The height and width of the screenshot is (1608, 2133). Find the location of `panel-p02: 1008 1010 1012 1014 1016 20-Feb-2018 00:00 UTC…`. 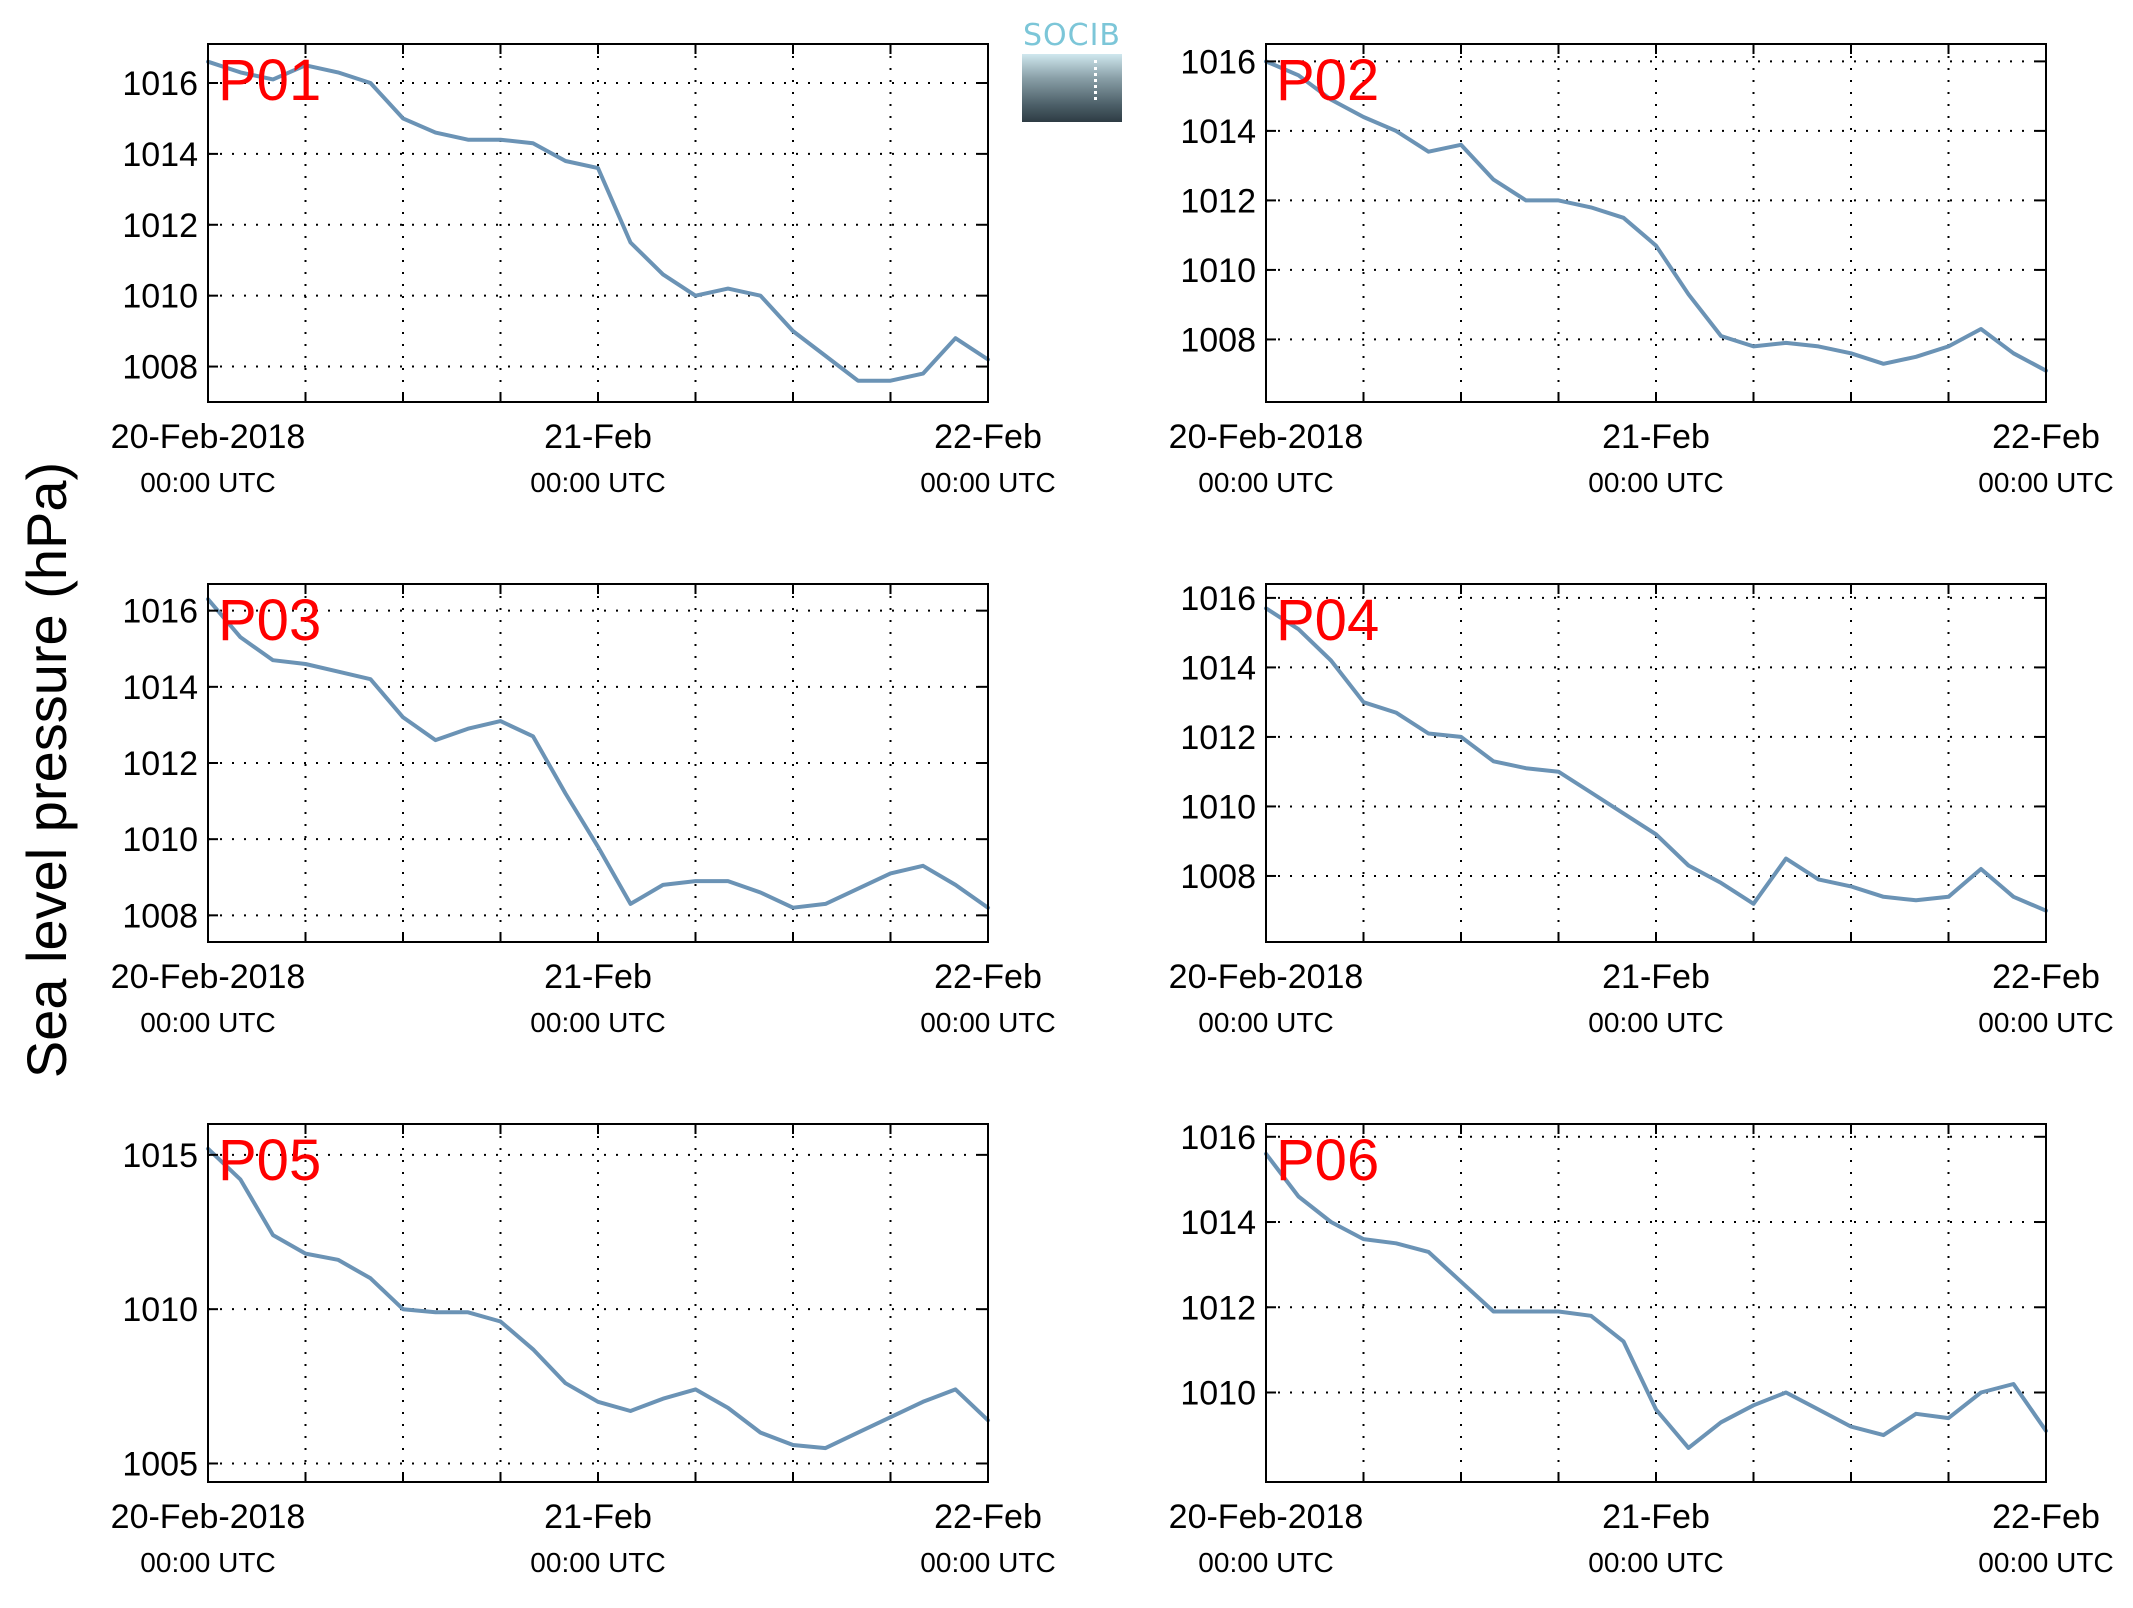

panel-p02: 1008 1010 1012 1014 1016 20-Feb-2018 00:00 UTC… is located at coordinates (1641, 270).